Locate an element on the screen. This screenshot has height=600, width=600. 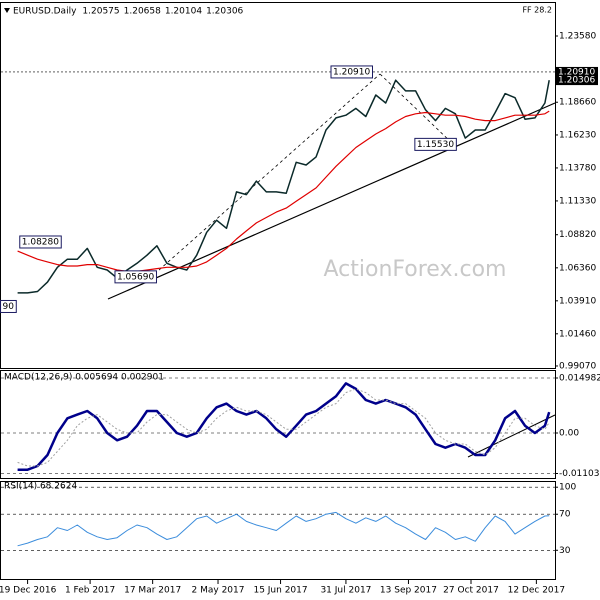
swing-line is located at coordinates (417, 110).